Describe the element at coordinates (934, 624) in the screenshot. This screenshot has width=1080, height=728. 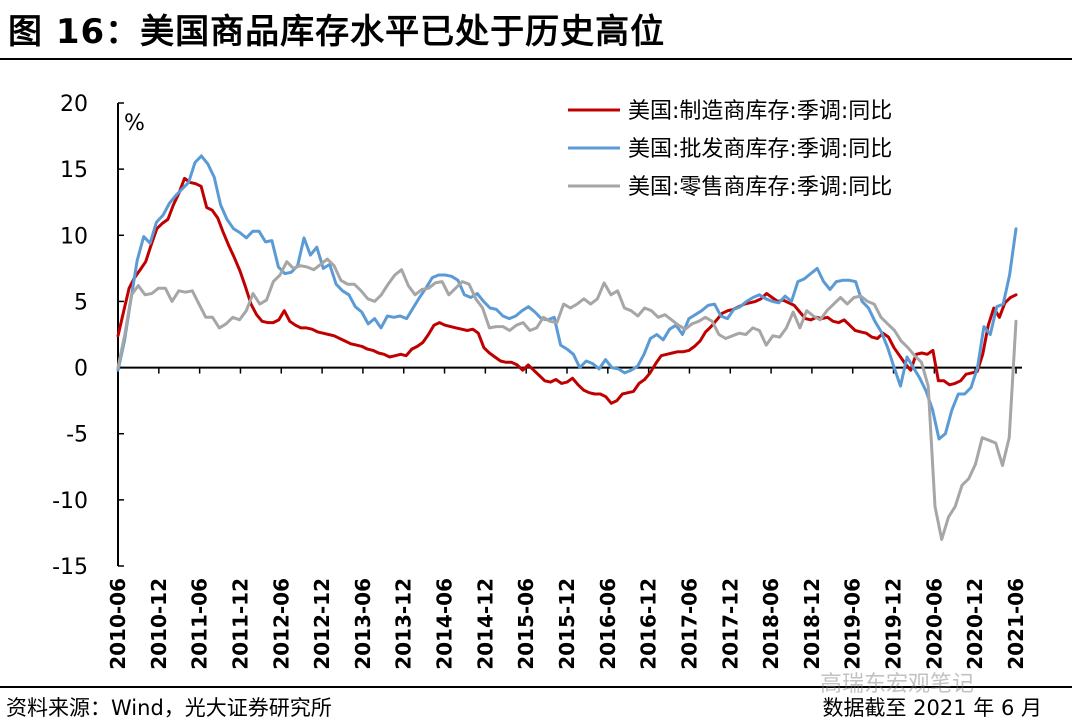
I see `x-tick-label: 2020-06` at that location.